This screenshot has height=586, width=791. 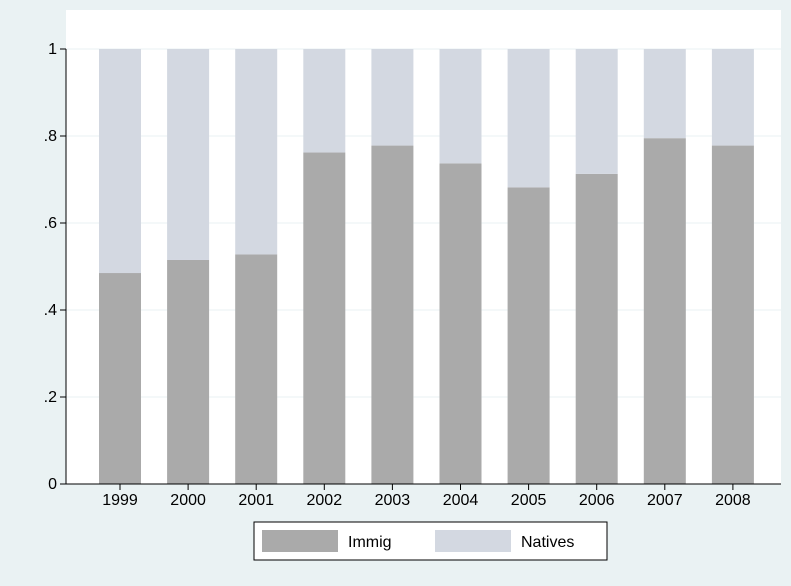 What do you see at coordinates (393, 500) in the screenshot?
I see `x-tick-label: 2003` at bounding box center [393, 500].